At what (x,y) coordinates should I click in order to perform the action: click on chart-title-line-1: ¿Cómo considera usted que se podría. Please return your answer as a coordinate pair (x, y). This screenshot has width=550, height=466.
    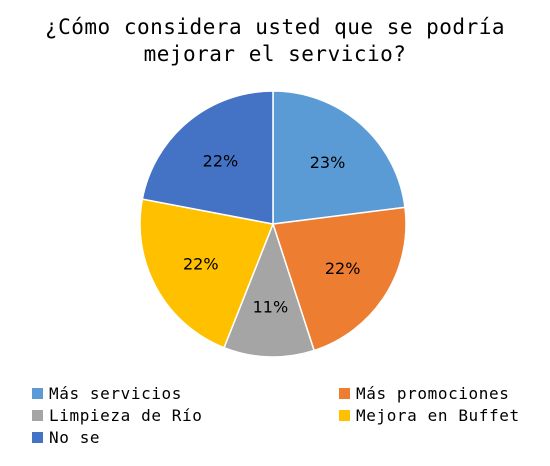
    Looking at the image, I should click on (274, 27).